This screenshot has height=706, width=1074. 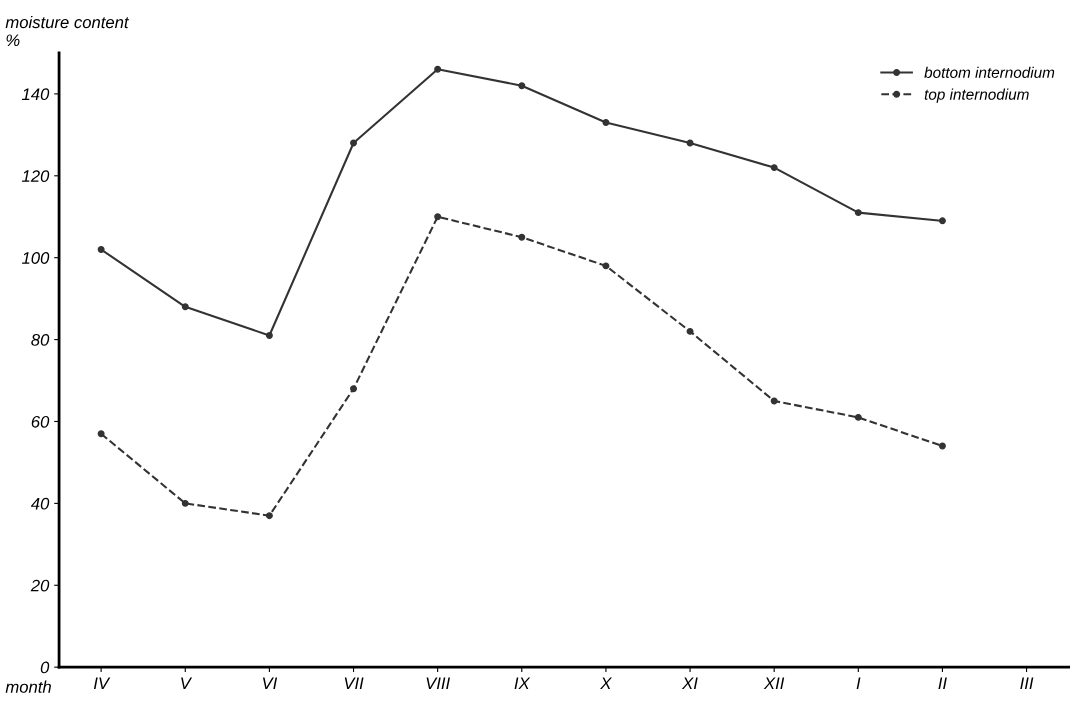 I want to click on y-tick-label: 120, so click(x=35, y=176).